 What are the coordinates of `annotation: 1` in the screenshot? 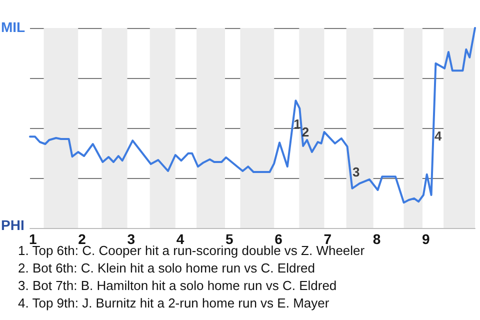 It's located at (297, 124).